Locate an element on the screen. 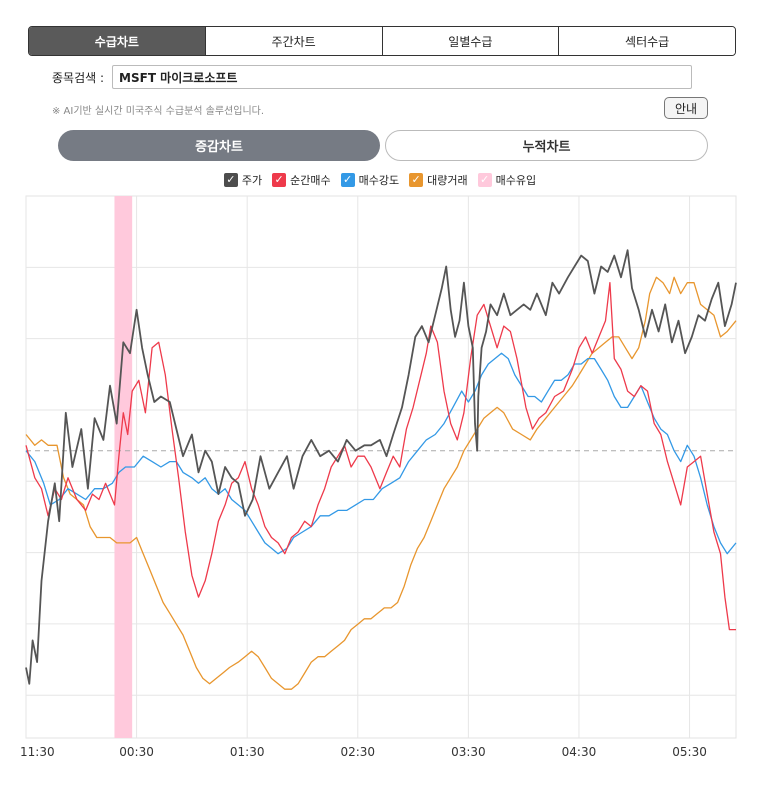 Image resolution: width=760 pixels, height=785 pixels. tab-supply-chart: 수급차트 is located at coordinates (117, 41).